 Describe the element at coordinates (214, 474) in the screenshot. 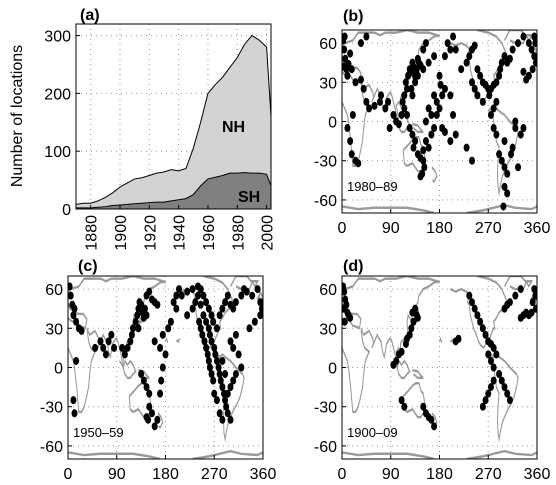

I see `x-tick-label: 270` at that location.